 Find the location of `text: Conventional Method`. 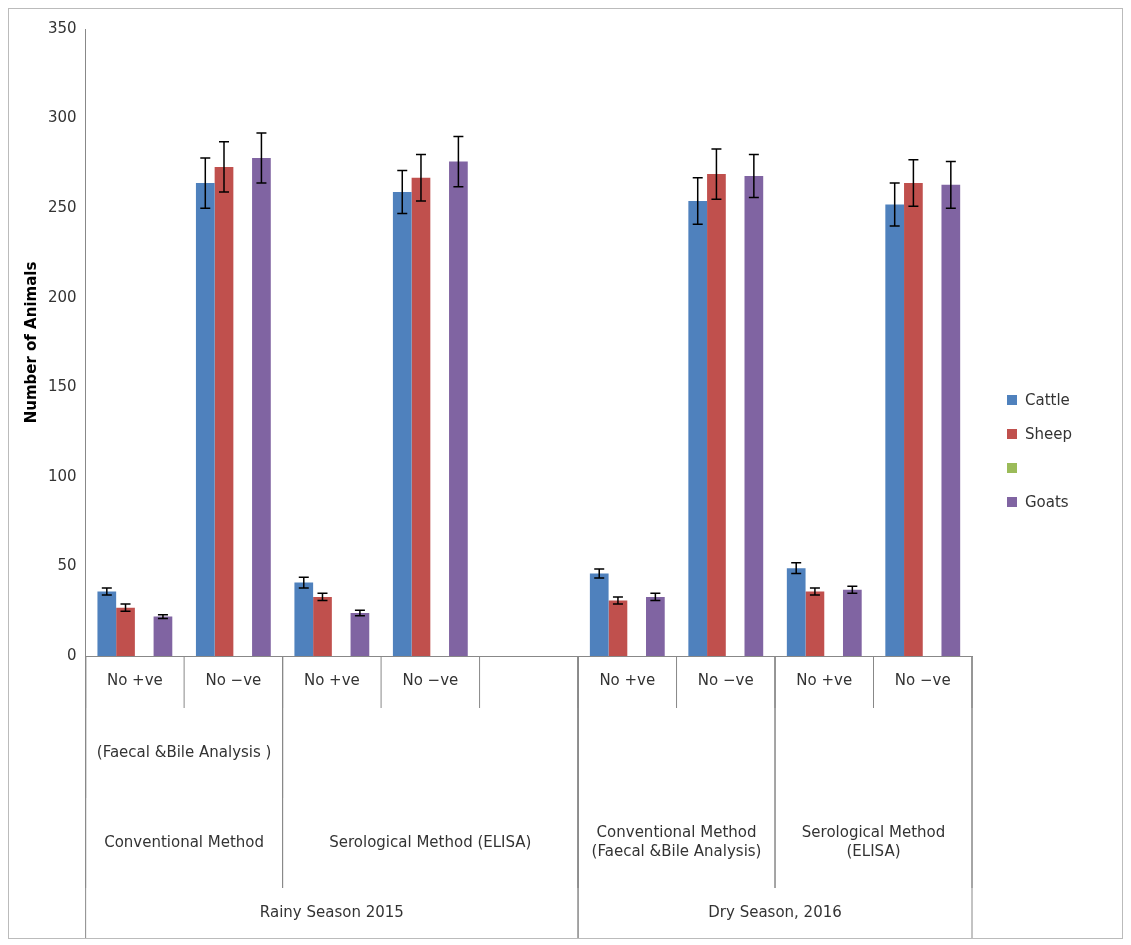

text: Conventional Method is located at coordinates (184, 841).